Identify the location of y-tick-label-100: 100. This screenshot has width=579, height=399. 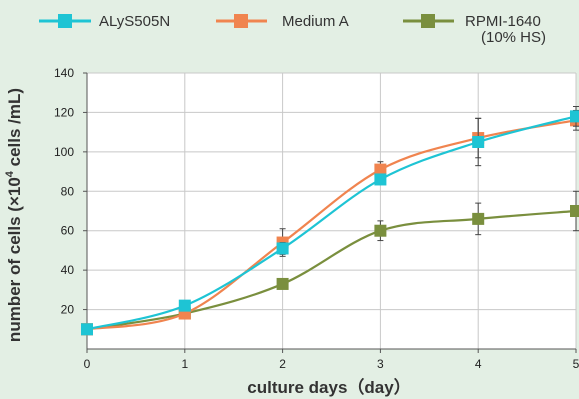
(64, 152).